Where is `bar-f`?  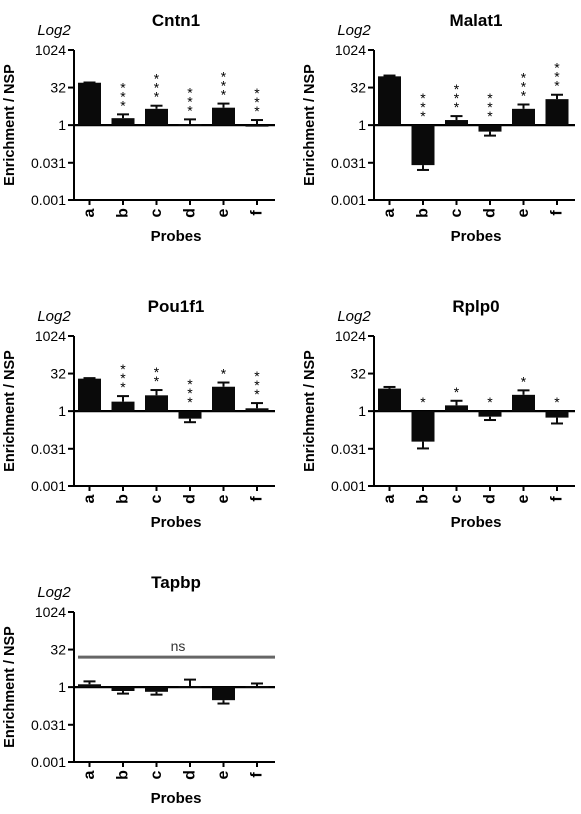 bar-f is located at coordinates (257, 687).